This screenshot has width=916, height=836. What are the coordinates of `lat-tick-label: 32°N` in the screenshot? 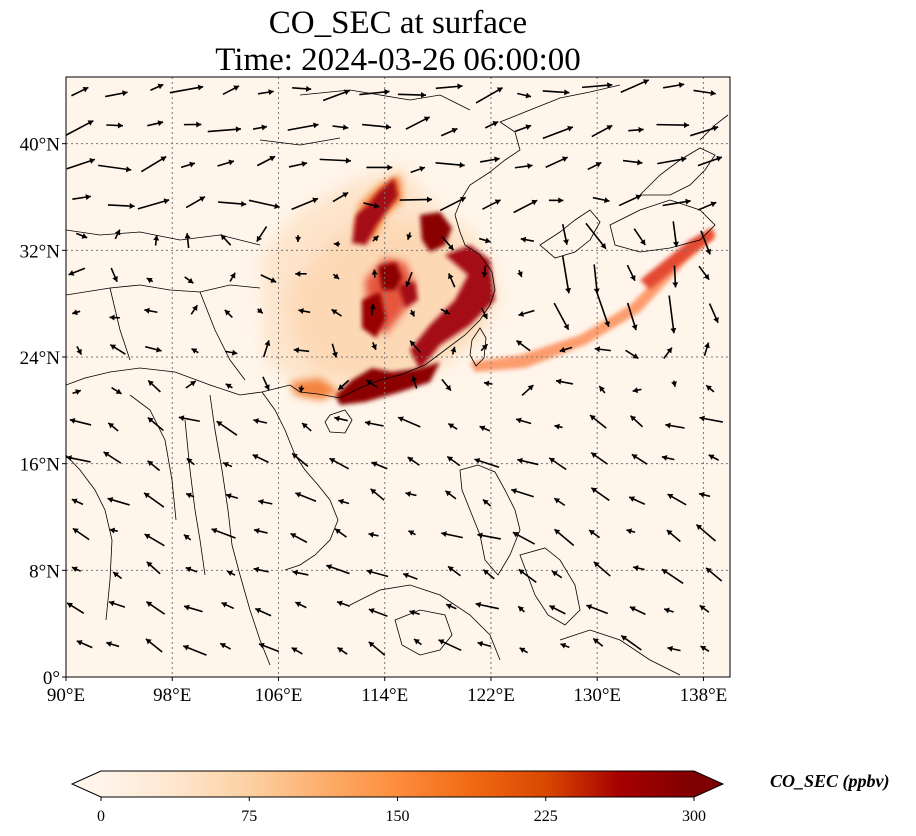 It's located at (40, 251).